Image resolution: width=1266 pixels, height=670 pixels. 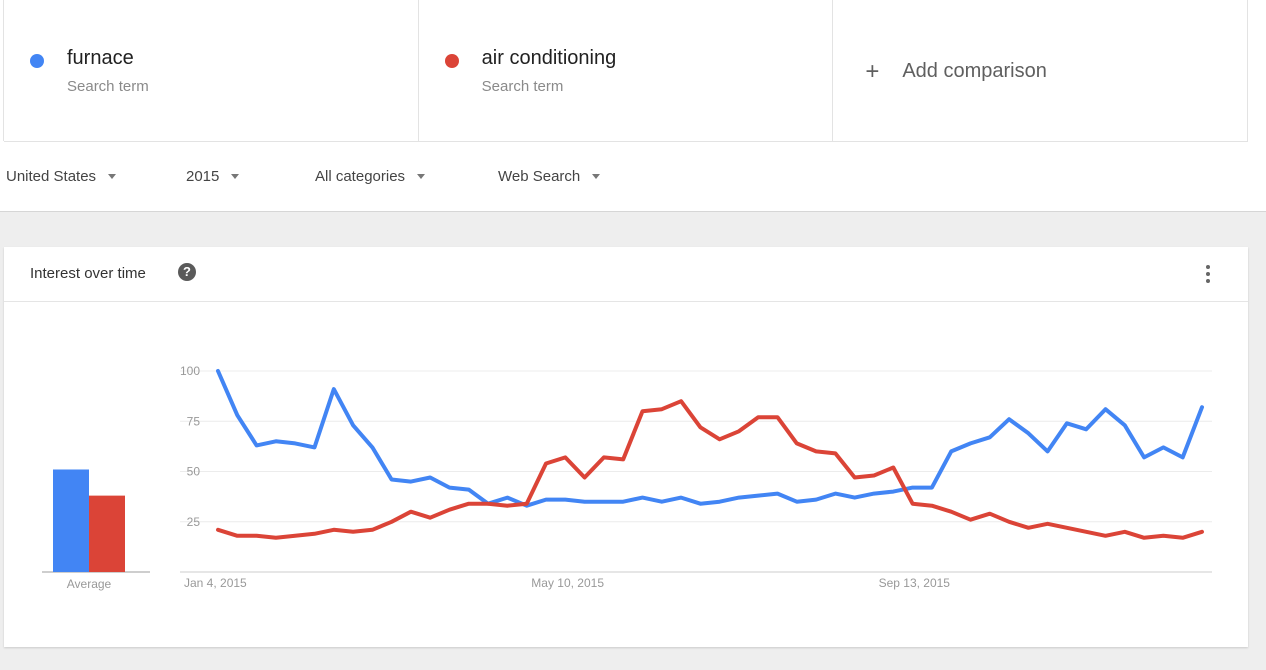 What do you see at coordinates (51, 176) in the screenshot?
I see `region-label: United States` at bounding box center [51, 176].